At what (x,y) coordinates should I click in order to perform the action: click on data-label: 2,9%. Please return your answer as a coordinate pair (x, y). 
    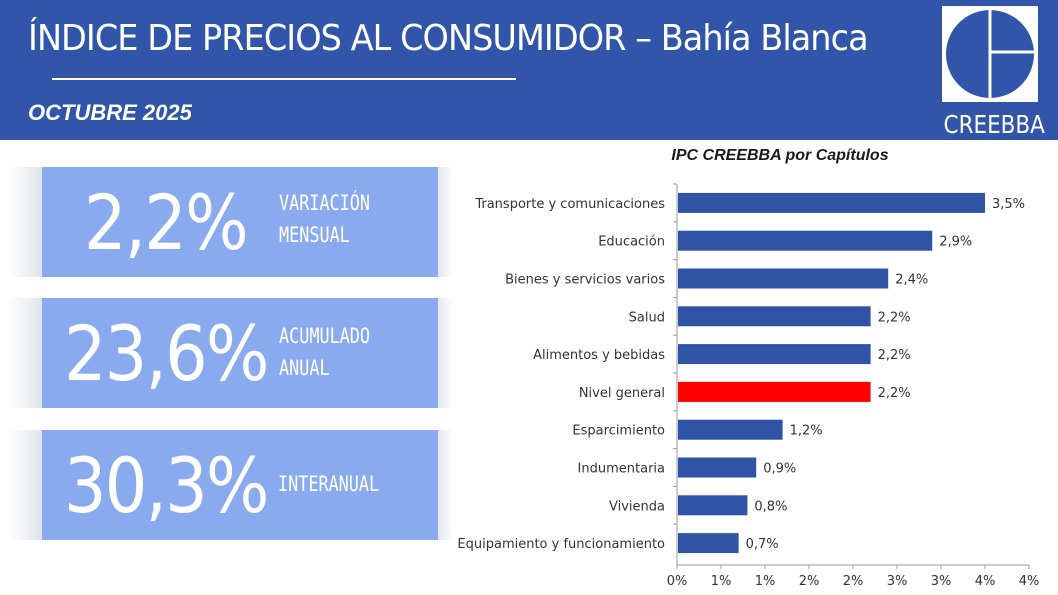
    Looking at the image, I should click on (955, 242).